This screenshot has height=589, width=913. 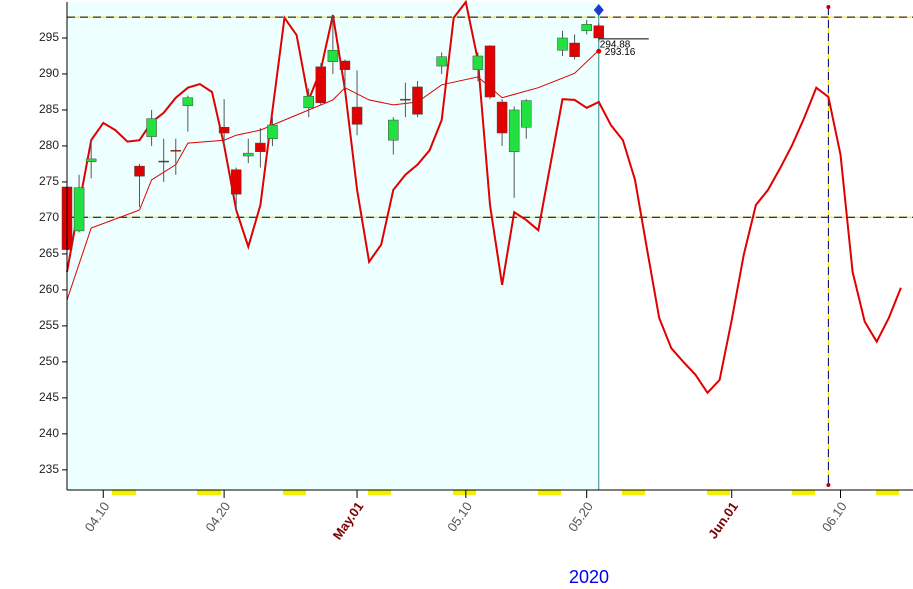 I want to click on price-dot, so click(x=599, y=51).